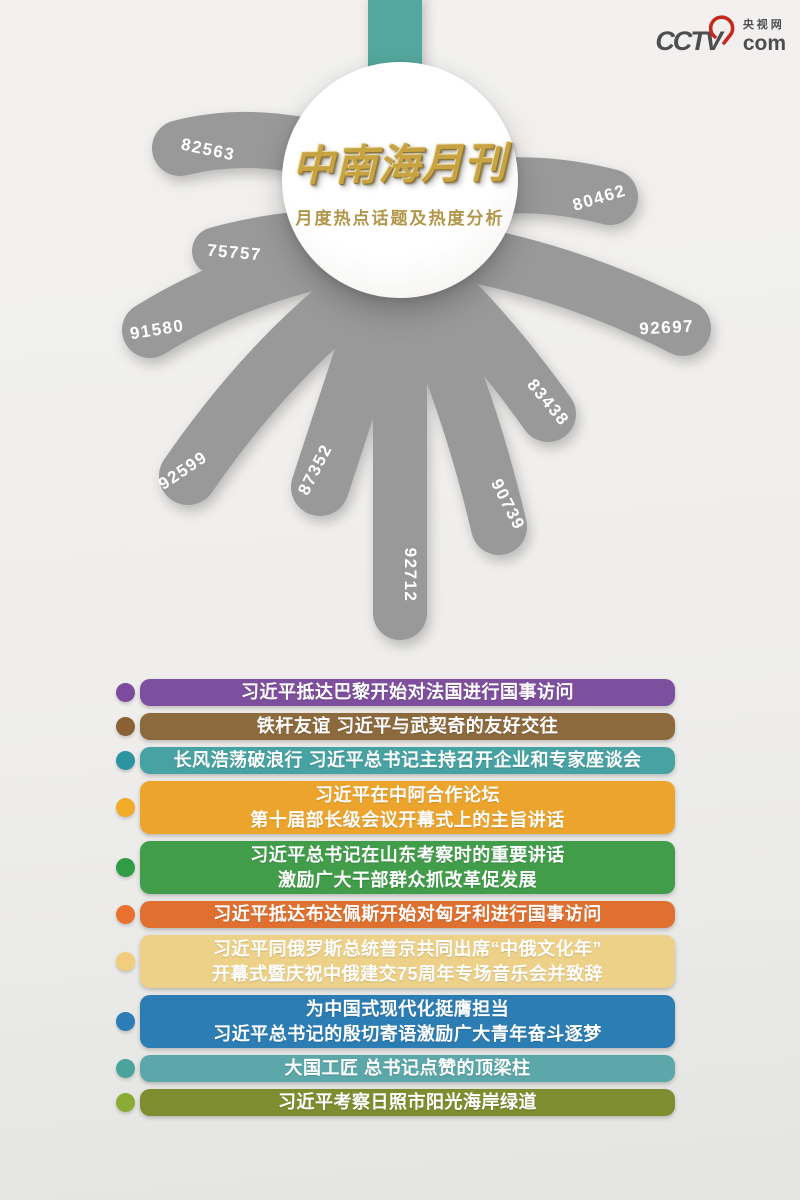 This screenshot has height=1200, width=800. I want to click on topic-bar: 习近平抵达巴黎开始对法国进行国事访问, so click(407, 692).